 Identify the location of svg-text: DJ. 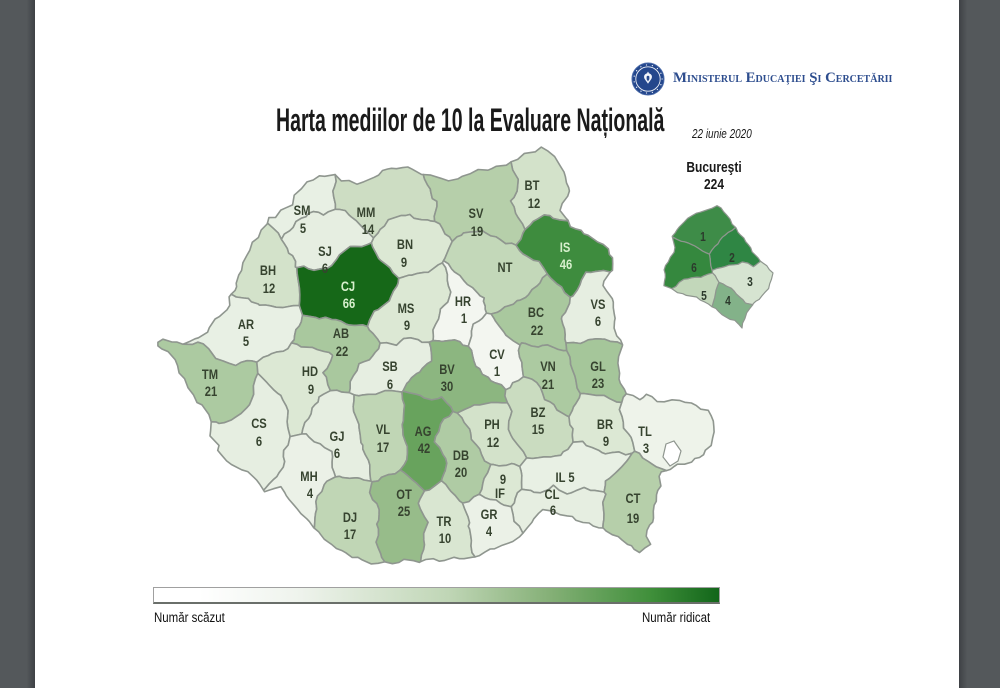
(350, 517).